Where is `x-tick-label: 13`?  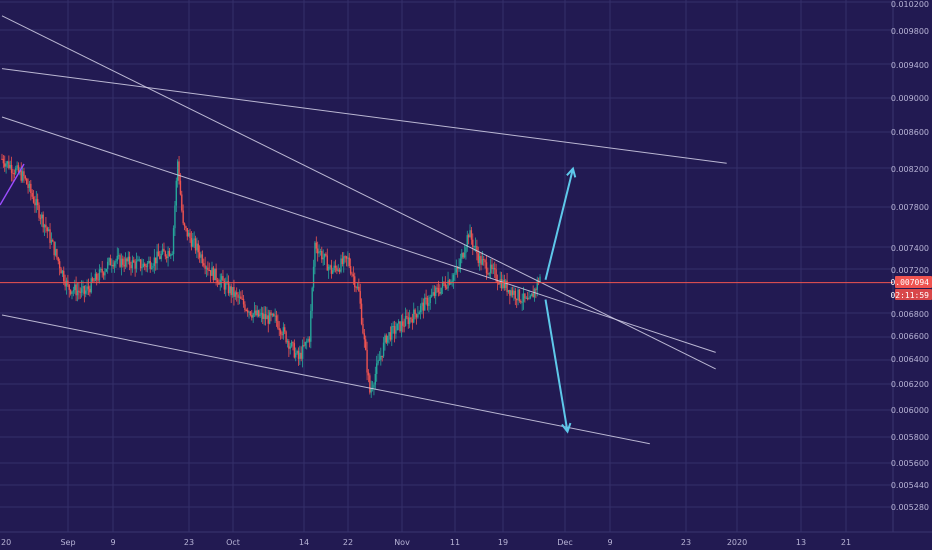 x-tick-label: 13 is located at coordinates (801, 542).